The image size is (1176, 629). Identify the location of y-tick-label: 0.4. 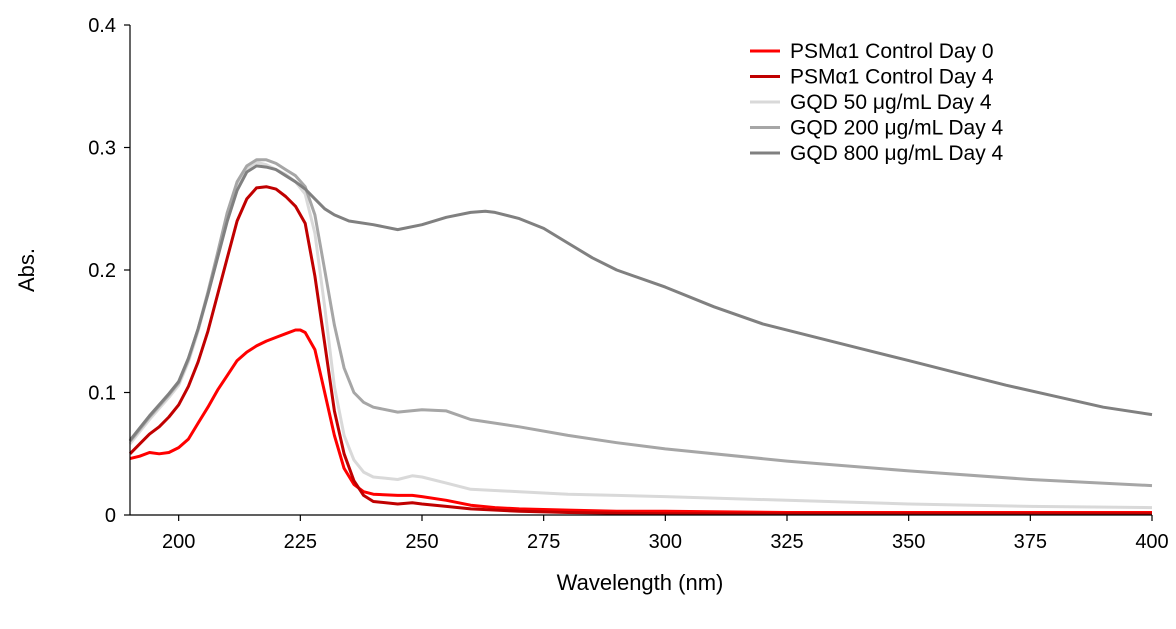
(102, 26).